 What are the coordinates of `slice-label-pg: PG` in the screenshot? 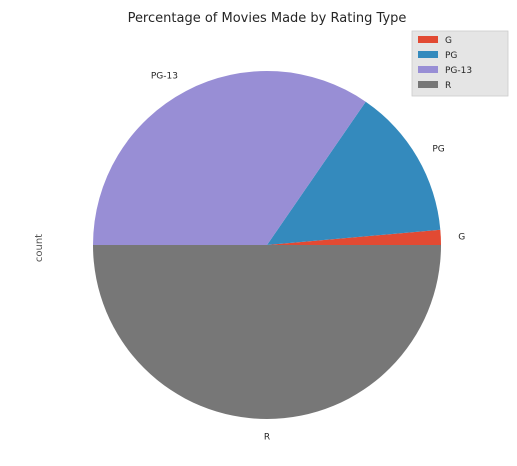 It's located at (438, 150).